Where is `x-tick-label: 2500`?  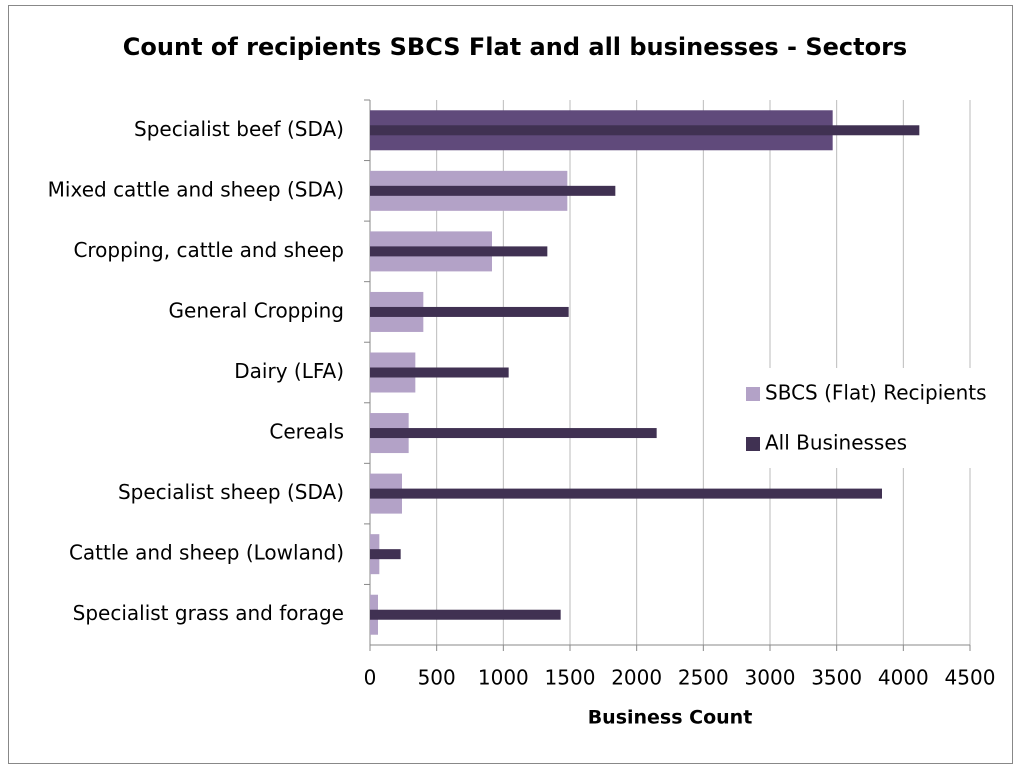
x-tick-label: 2500 is located at coordinates (703, 678).